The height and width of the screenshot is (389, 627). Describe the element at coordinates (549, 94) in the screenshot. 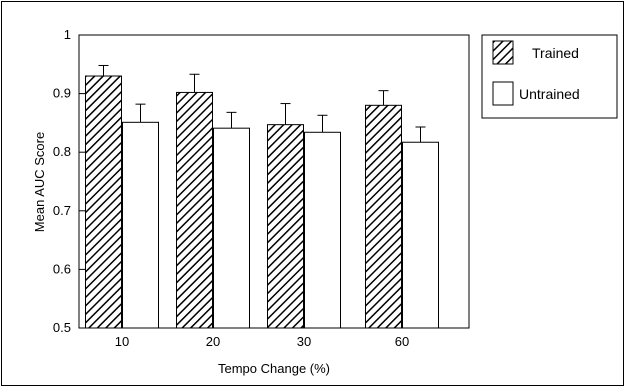

I see `legend-label-untrained: Untrained` at that location.